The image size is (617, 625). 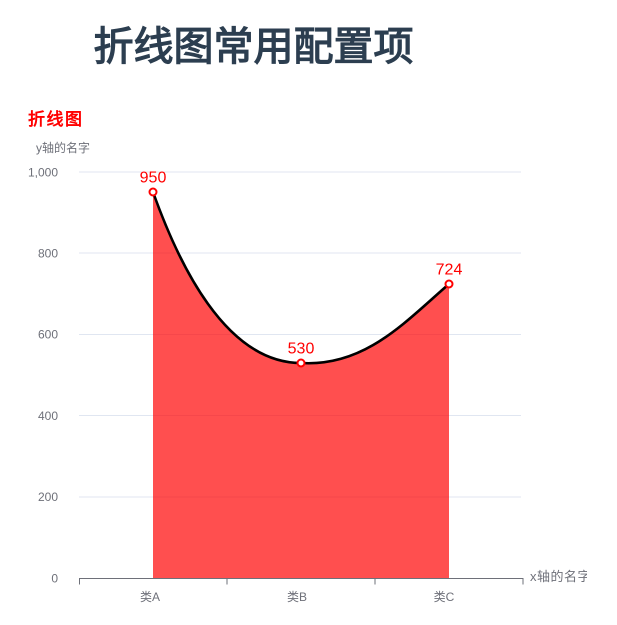 What do you see at coordinates (558, 576) in the screenshot?
I see `x-axis-name: x轴的名字` at bounding box center [558, 576].